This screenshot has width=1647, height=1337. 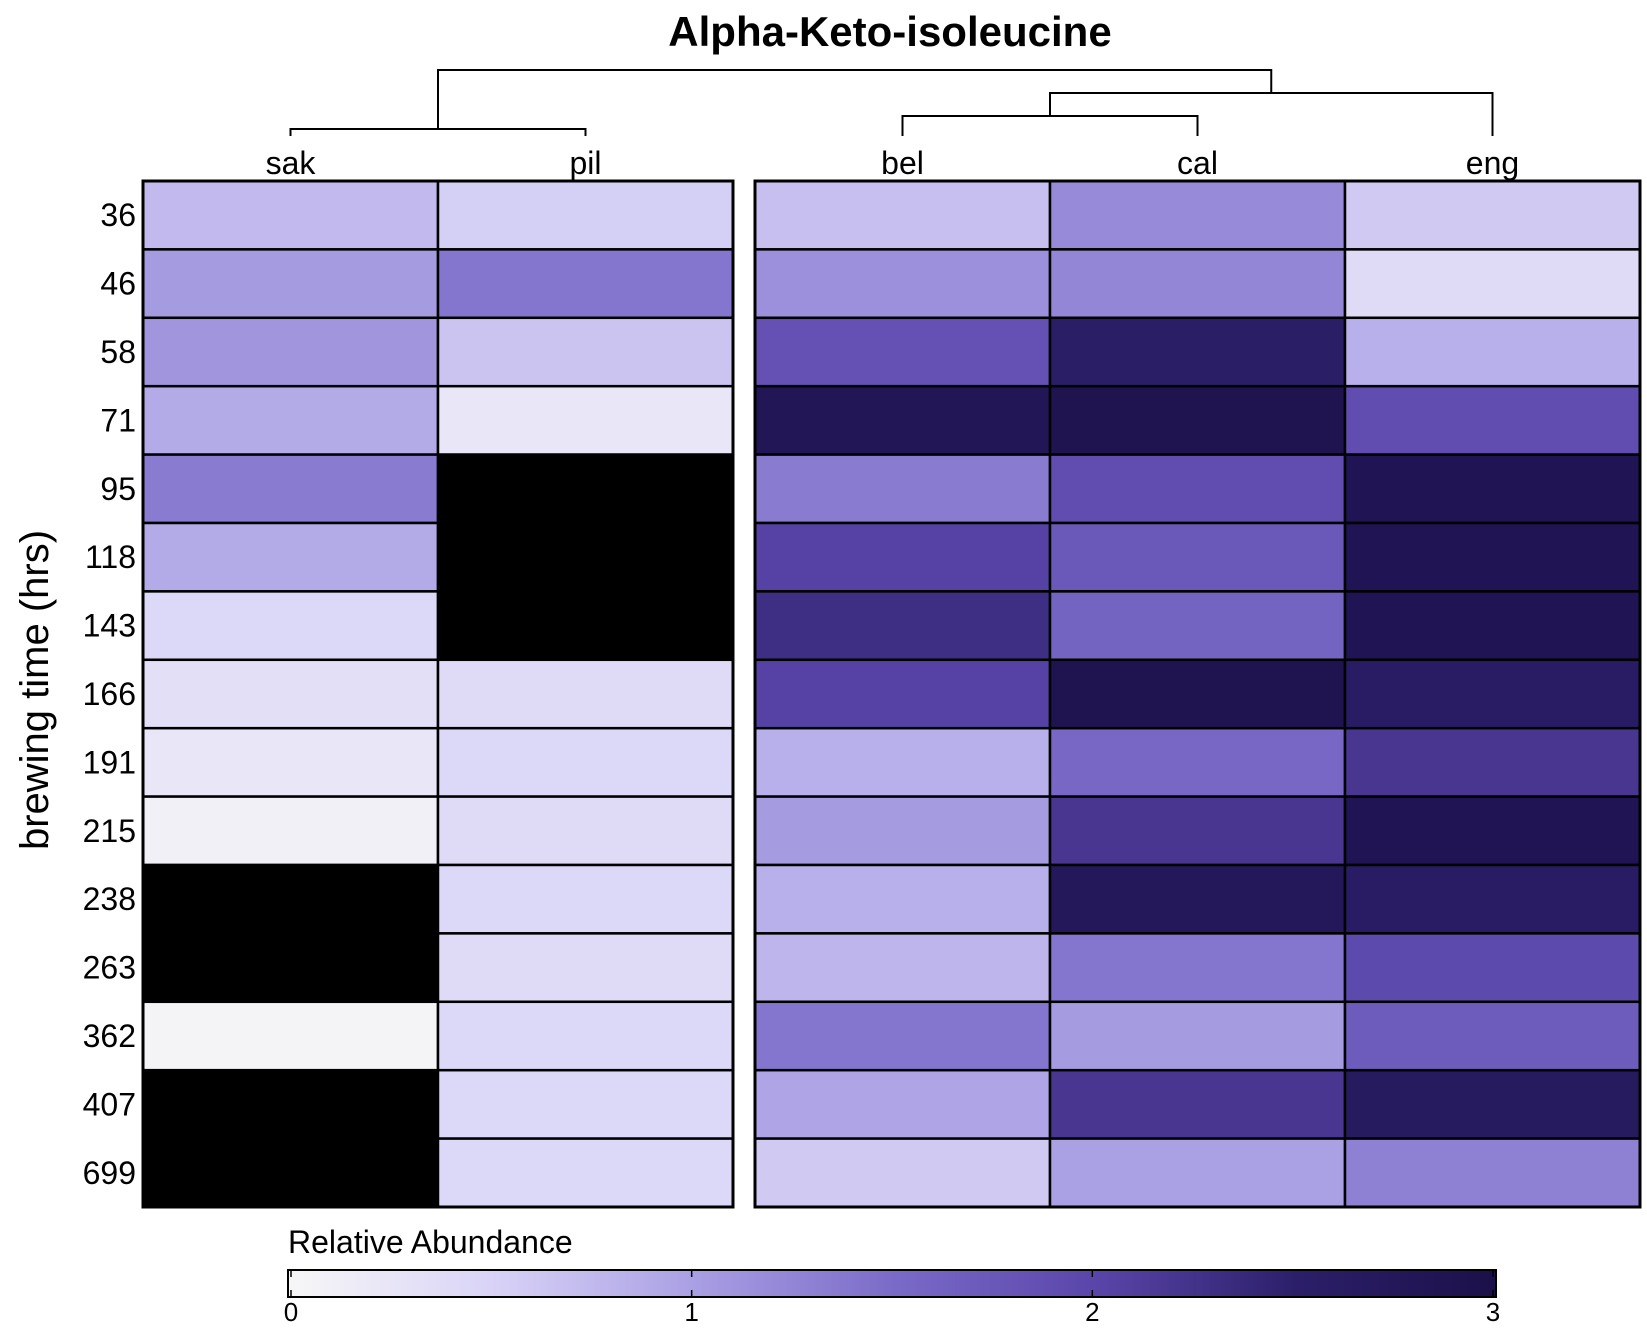 What do you see at coordinates (892, 1283) in the screenshot?
I see `colorbar-gradient` at bounding box center [892, 1283].